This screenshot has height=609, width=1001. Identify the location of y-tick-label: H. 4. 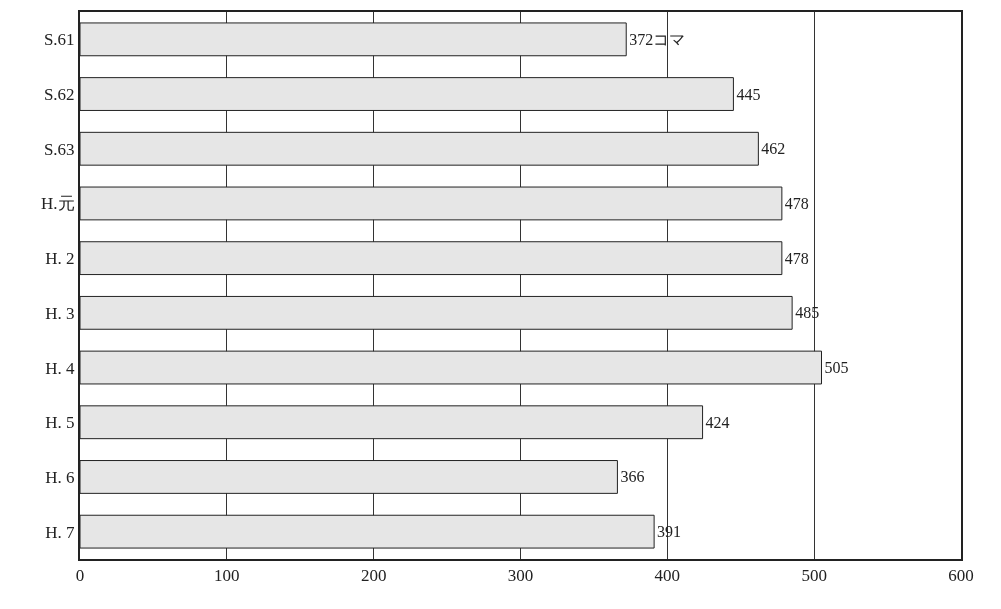
(60, 368).